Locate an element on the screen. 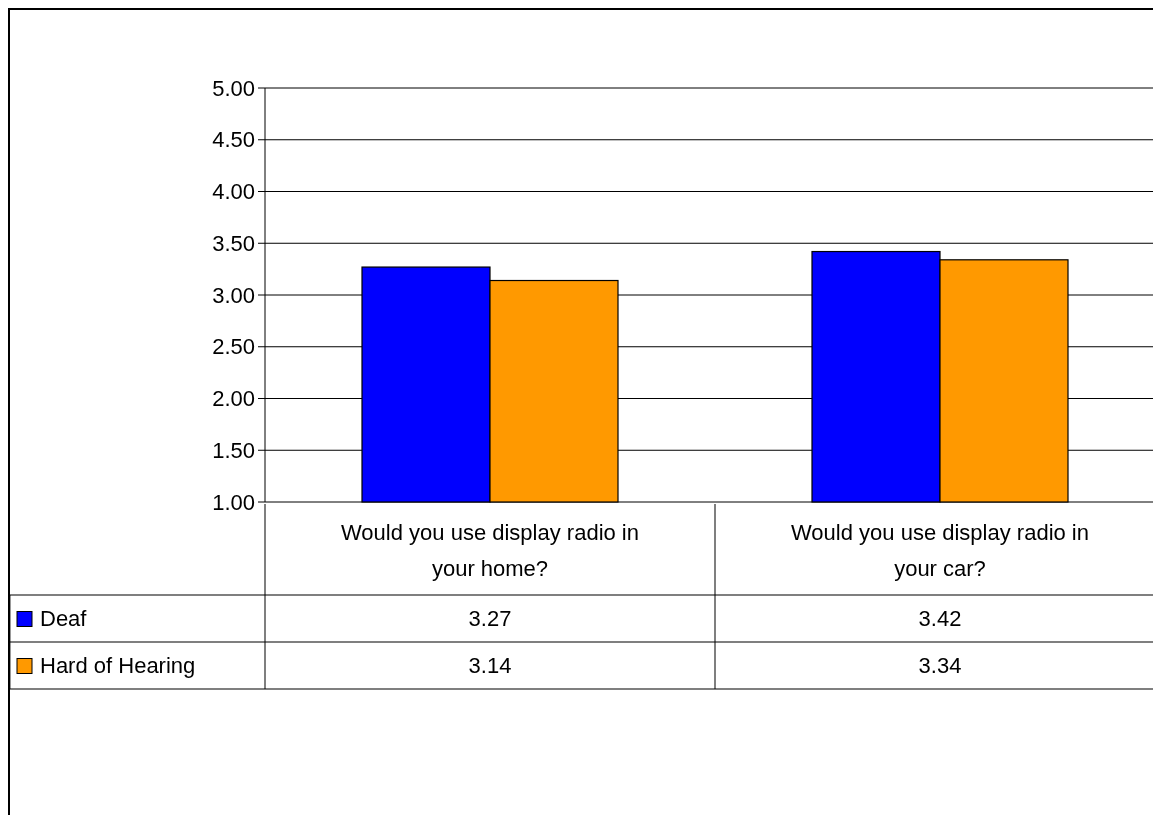 The height and width of the screenshot is (815, 1153). data-label: 3.27 is located at coordinates (490, 619).